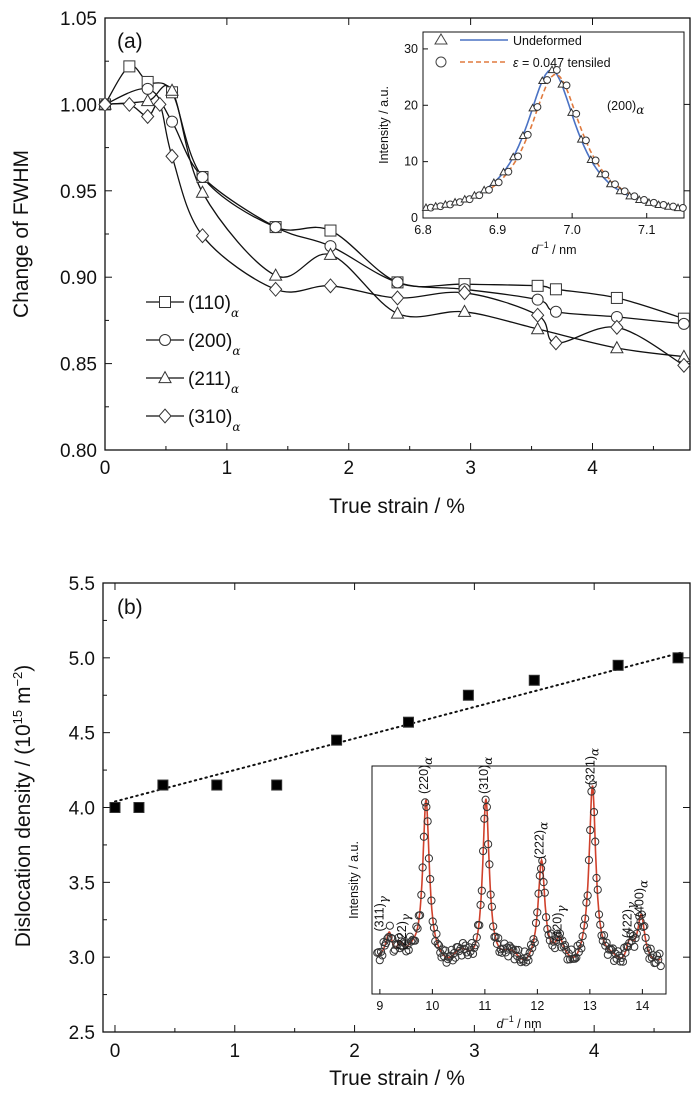  Describe the element at coordinates (411, 105) in the screenshot. I see `inset-a-y-tick-label: 20` at that location.